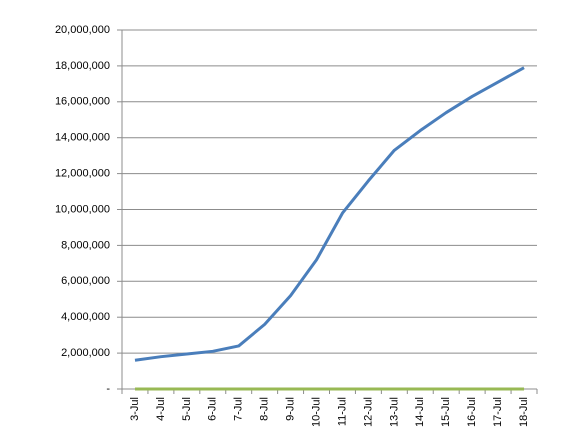 The width and height of the screenshot is (564, 445). Describe the element at coordinates (85, 245) in the screenshot. I see `y-tick-label: 8,000,000` at that location.